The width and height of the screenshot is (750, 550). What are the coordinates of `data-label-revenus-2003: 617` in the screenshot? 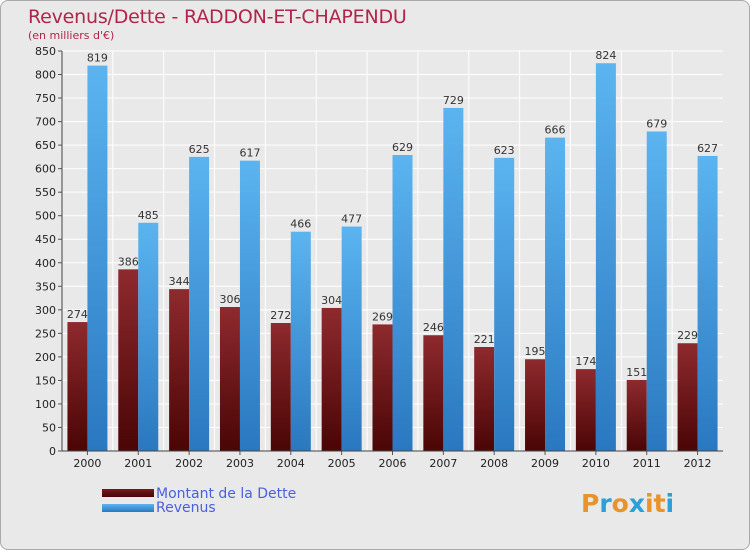 It's located at (249, 153).